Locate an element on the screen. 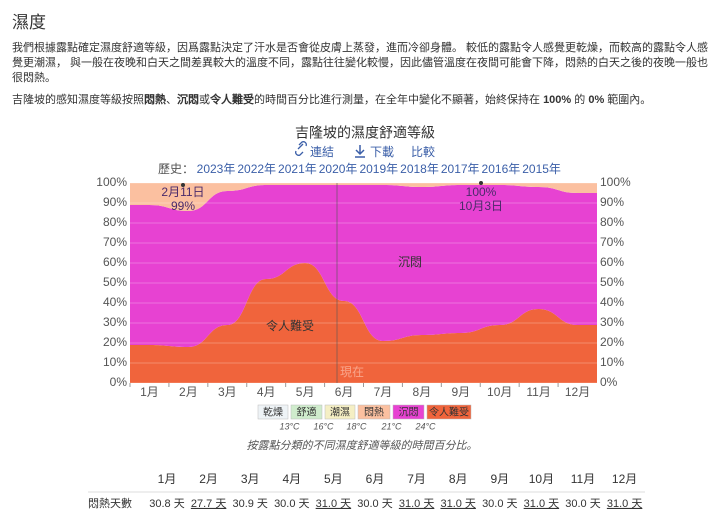 Image resolution: width=720 pixels, height=520 pixels. legend-label: 令人難受 is located at coordinates (449, 412).